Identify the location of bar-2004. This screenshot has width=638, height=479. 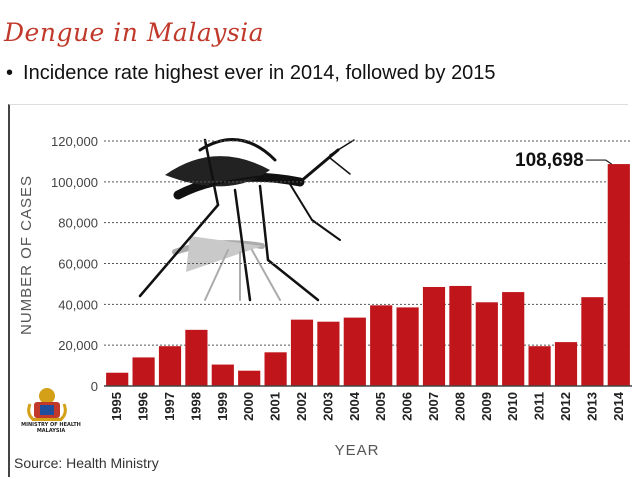
(354, 351).